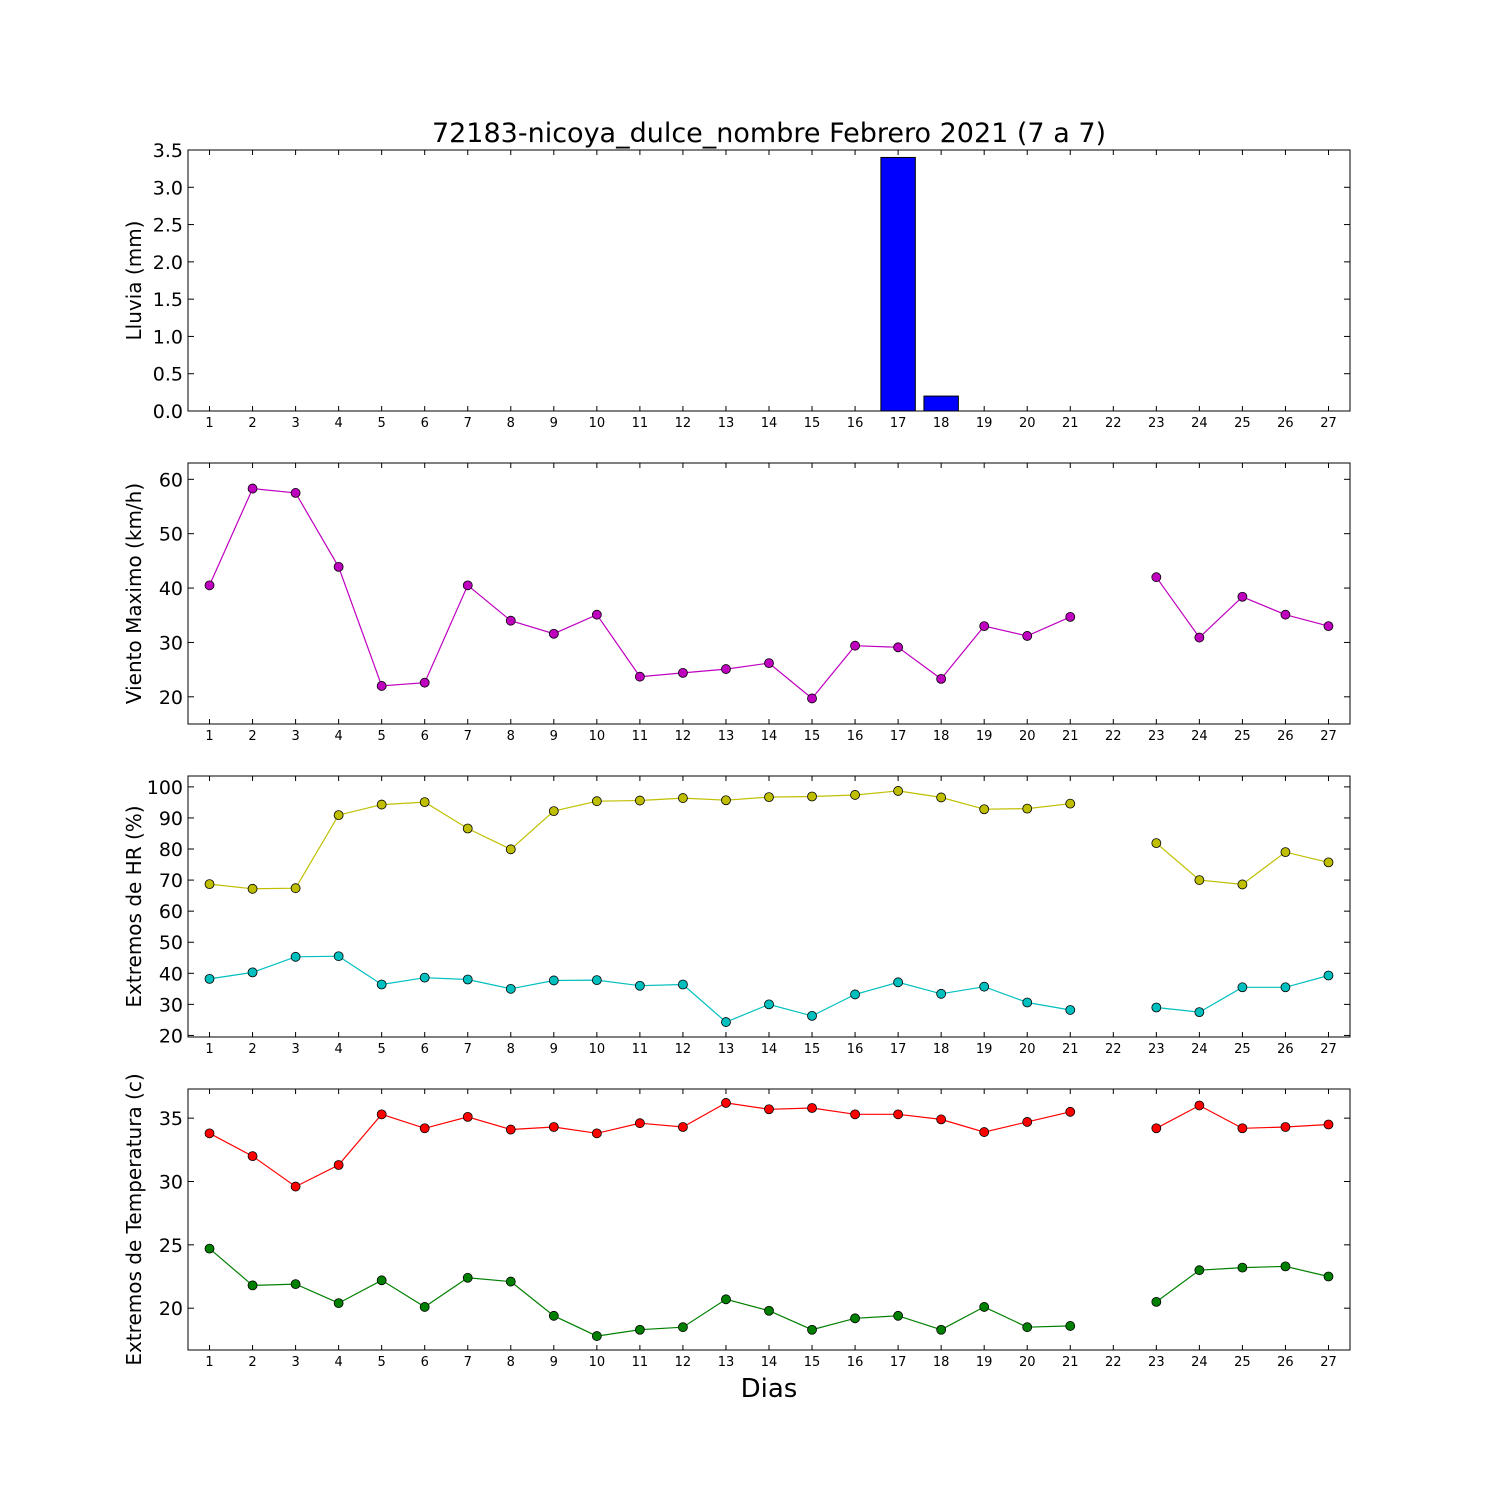 The width and height of the screenshot is (1500, 1500). What do you see at coordinates (134, 593) in the screenshot?
I see `y-axis-label: Viento Maximo (km/h)` at bounding box center [134, 593].